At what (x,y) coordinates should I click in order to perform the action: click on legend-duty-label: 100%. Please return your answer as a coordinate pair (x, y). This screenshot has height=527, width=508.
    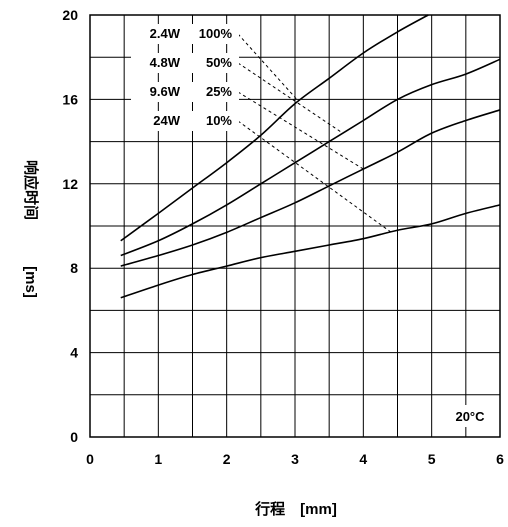
    Looking at the image, I should click on (216, 33).